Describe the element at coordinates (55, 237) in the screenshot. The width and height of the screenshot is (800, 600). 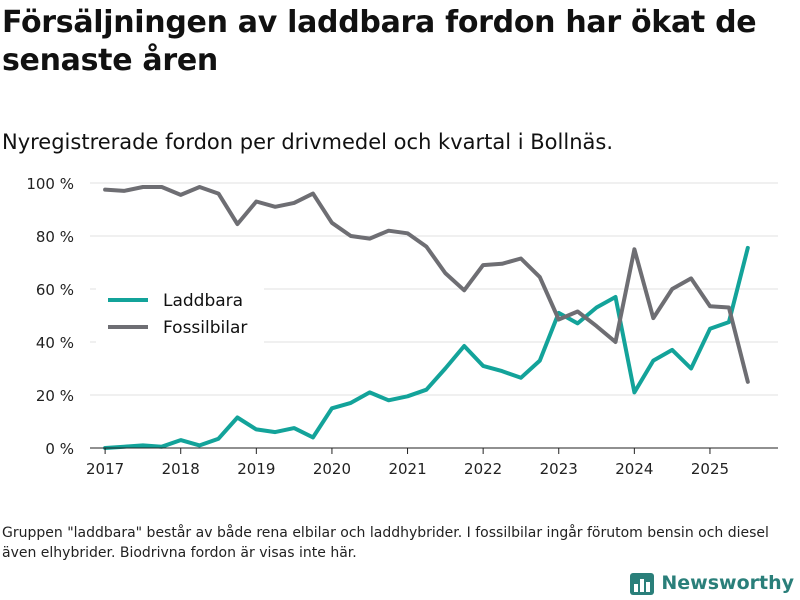
I see `y-tick-label: 80 %` at that location.